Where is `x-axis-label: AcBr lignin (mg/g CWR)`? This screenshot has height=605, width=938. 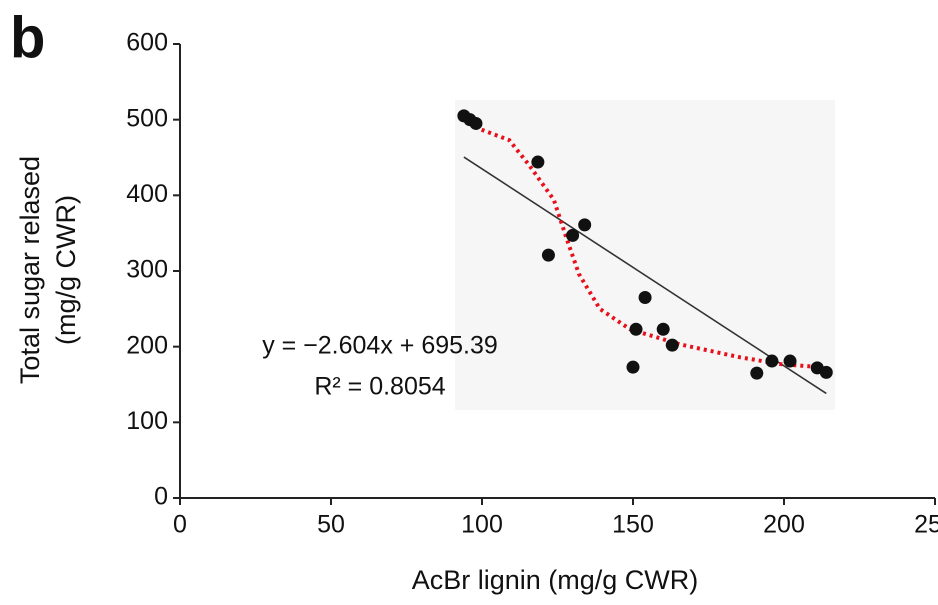 x-axis-label: AcBr lignin (mg/g CWR) is located at coordinates (555, 580).